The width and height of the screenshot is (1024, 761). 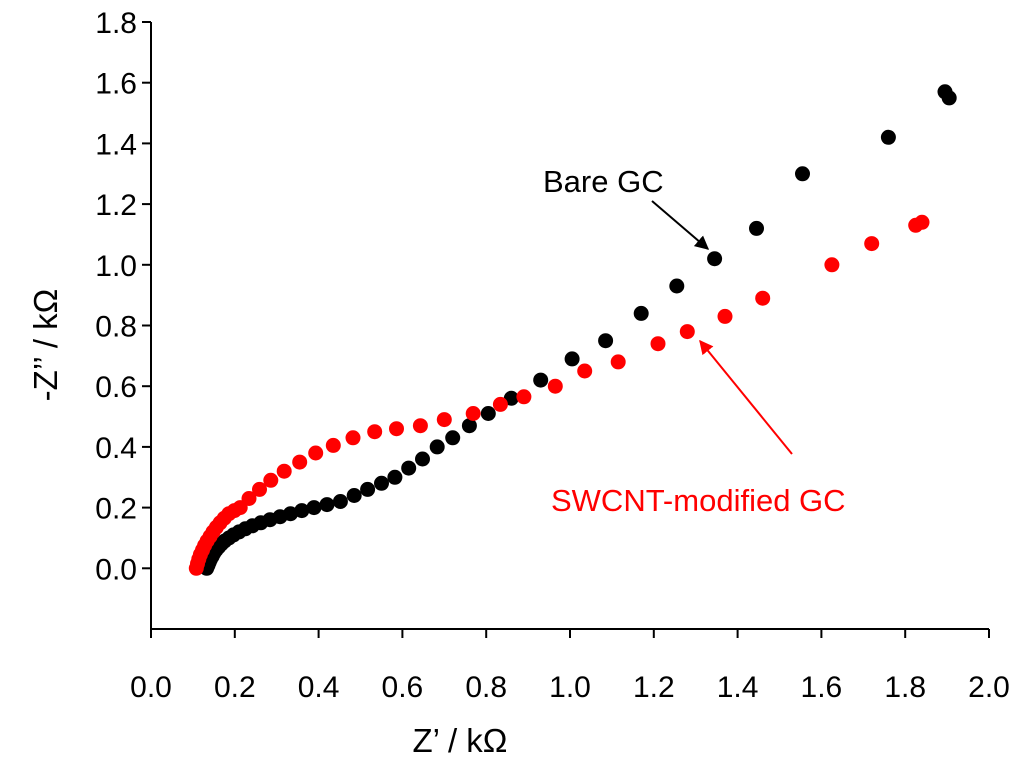 What do you see at coordinates (116, 84) in the screenshot?
I see `y-tick-label: 1.6` at bounding box center [116, 84].